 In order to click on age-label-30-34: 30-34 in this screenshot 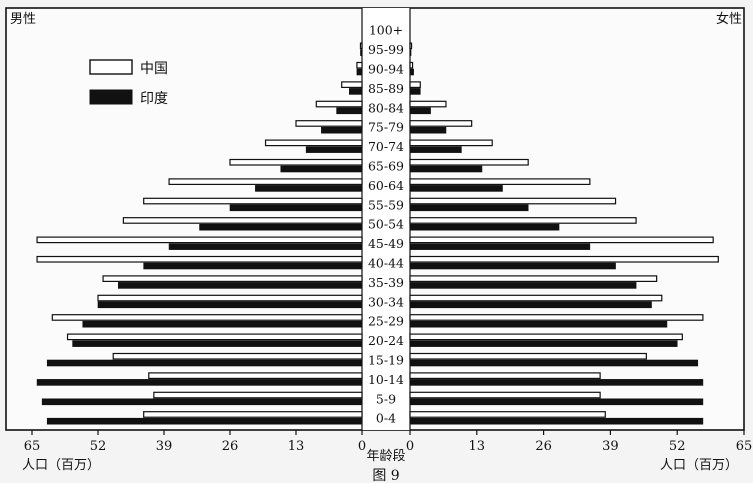, I will do `click(386, 301)`.